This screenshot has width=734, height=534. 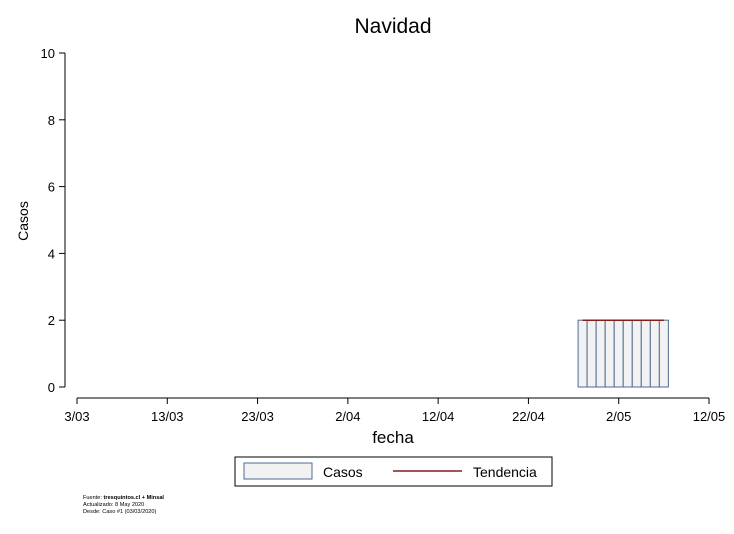 What do you see at coordinates (393, 437) in the screenshot?
I see `x-axis-label: fecha` at bounding box center [393, 437].